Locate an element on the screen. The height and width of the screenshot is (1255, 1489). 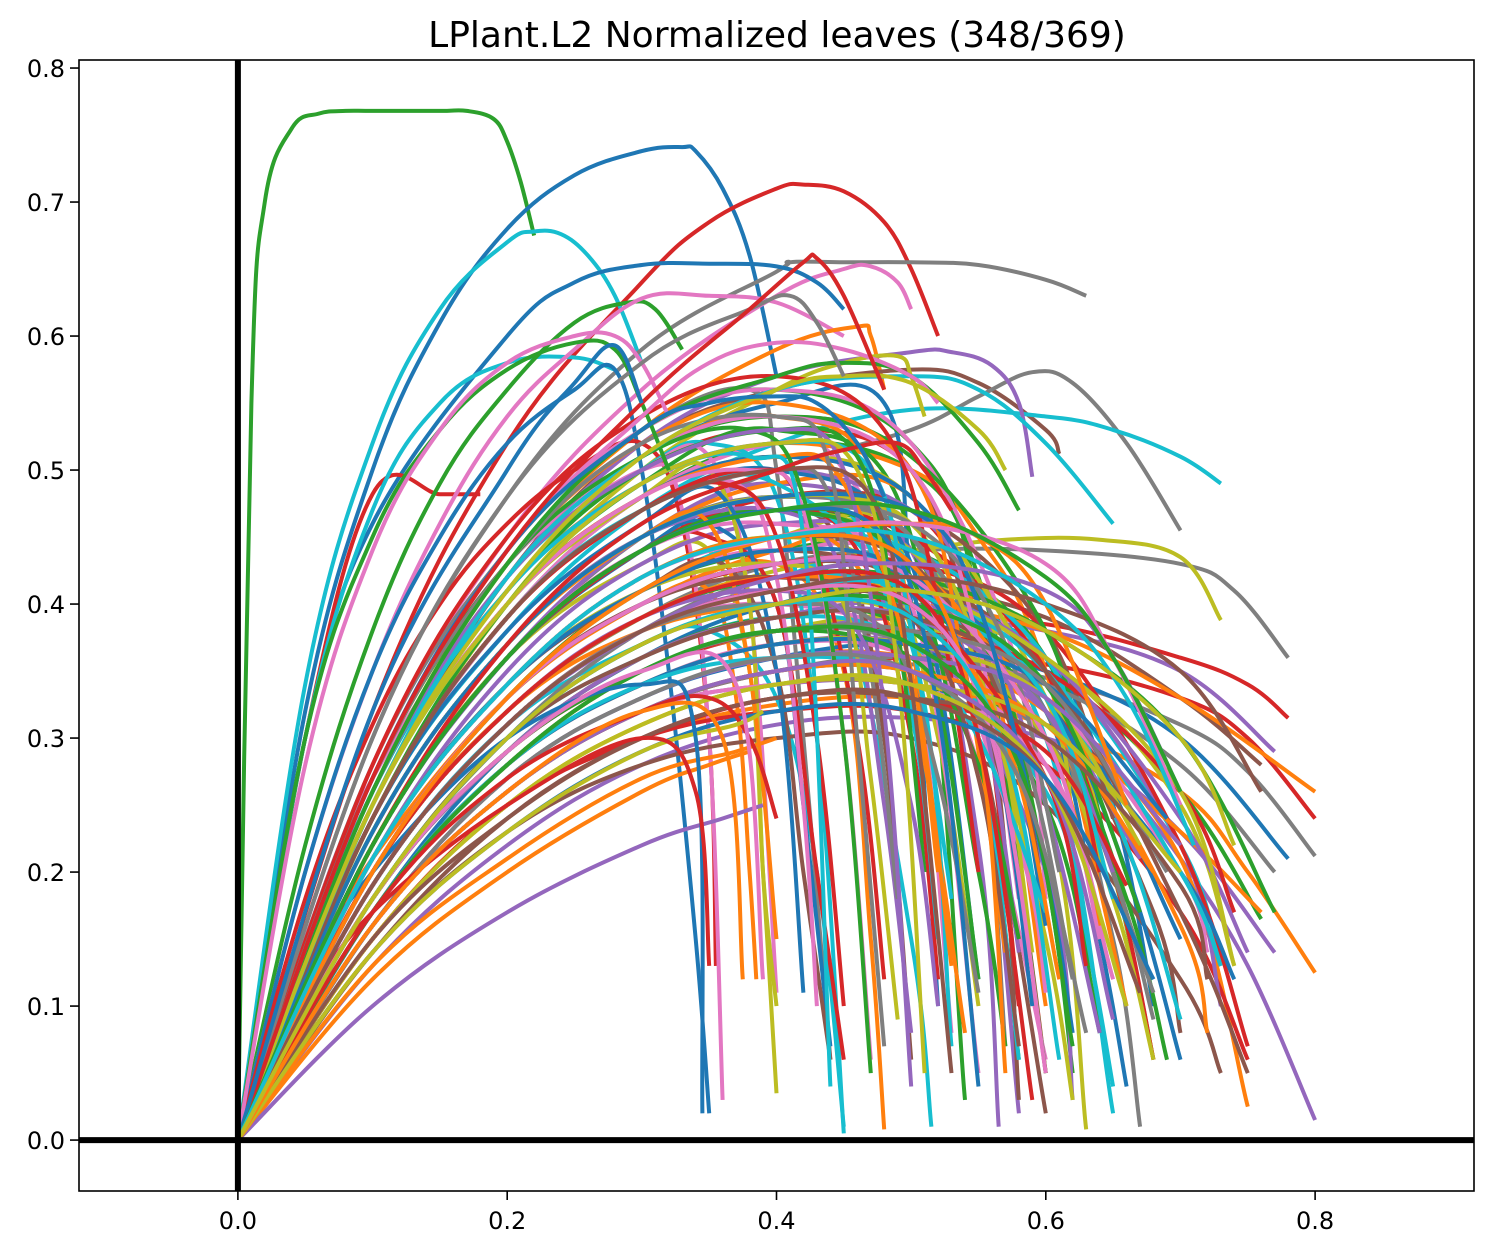
y-axis: 0.0 0.1 0.2 0.3 0.4 0.5 0.6 0.7 0.8 is located at coordinates (53, 605).